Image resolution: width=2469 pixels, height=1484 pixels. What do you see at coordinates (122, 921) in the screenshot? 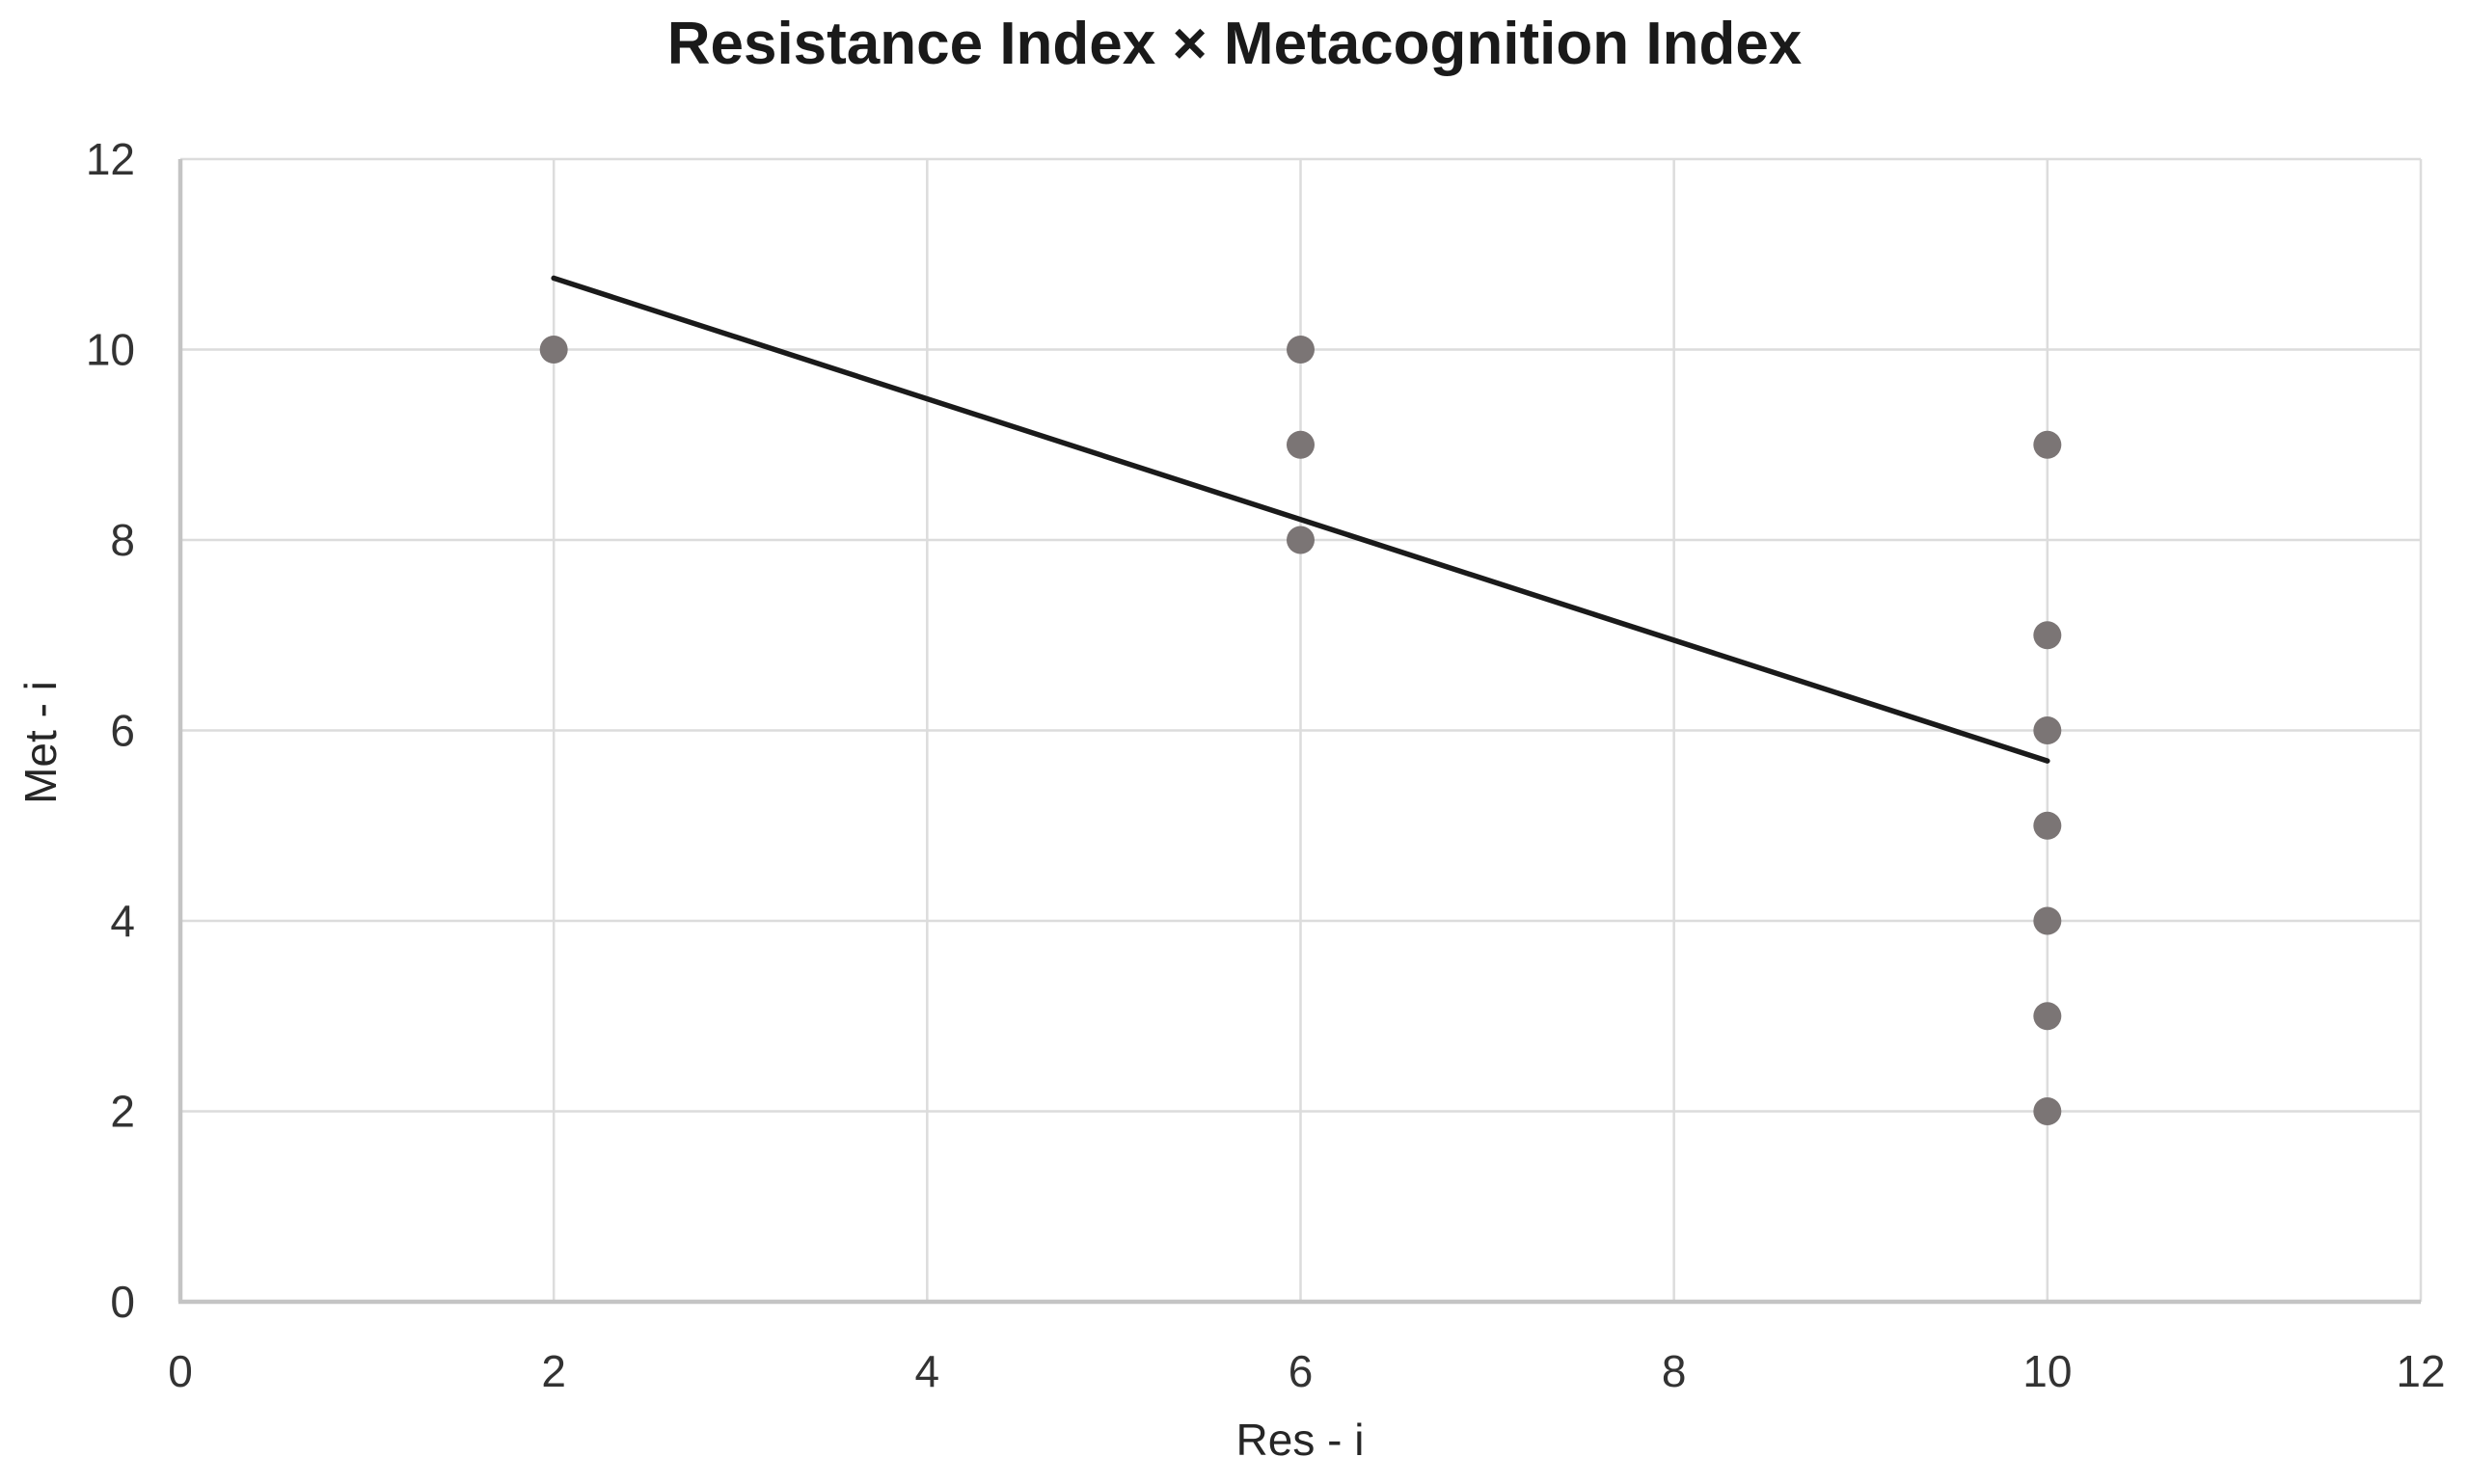
I see `y-tick-label: 4` at bounding box center [122, 921].